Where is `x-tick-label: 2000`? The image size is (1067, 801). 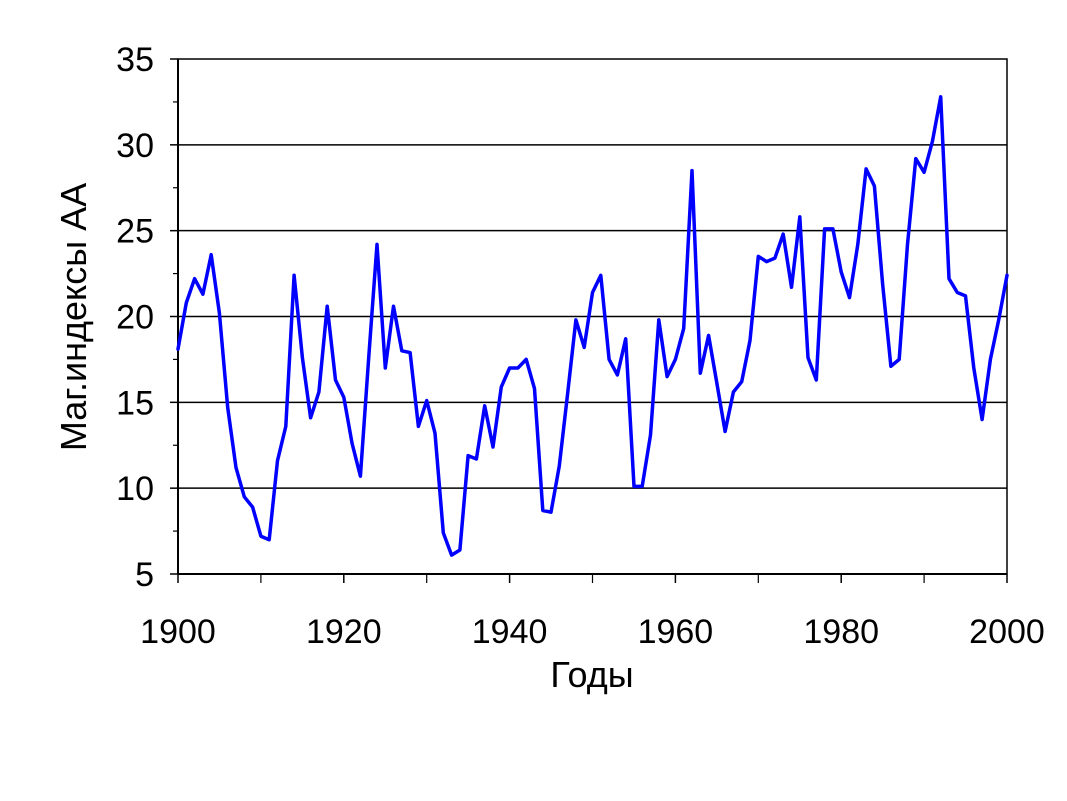
x-tick-label: 2000 is located at coordinates (1007, 632).